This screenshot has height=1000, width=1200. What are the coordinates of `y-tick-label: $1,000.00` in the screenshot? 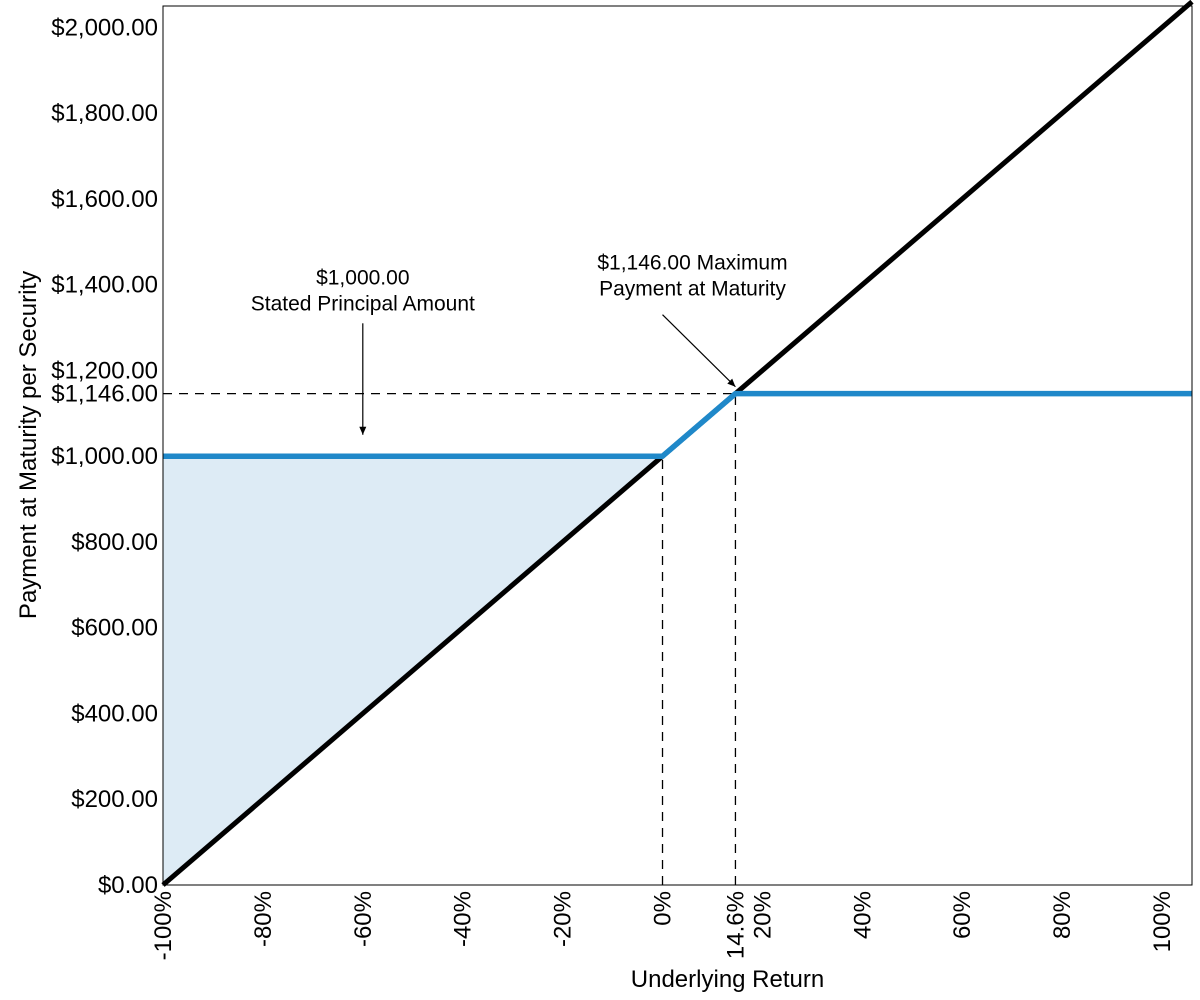 It's located at (104, 456).